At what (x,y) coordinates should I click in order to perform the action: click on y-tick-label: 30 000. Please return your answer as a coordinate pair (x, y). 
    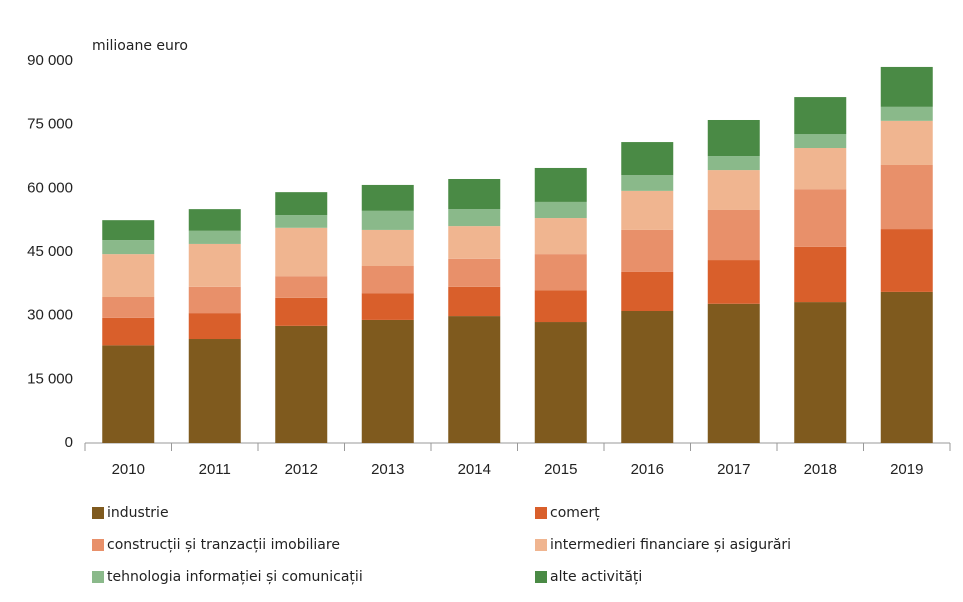
    Looking at the image, I should click on (50, 315).